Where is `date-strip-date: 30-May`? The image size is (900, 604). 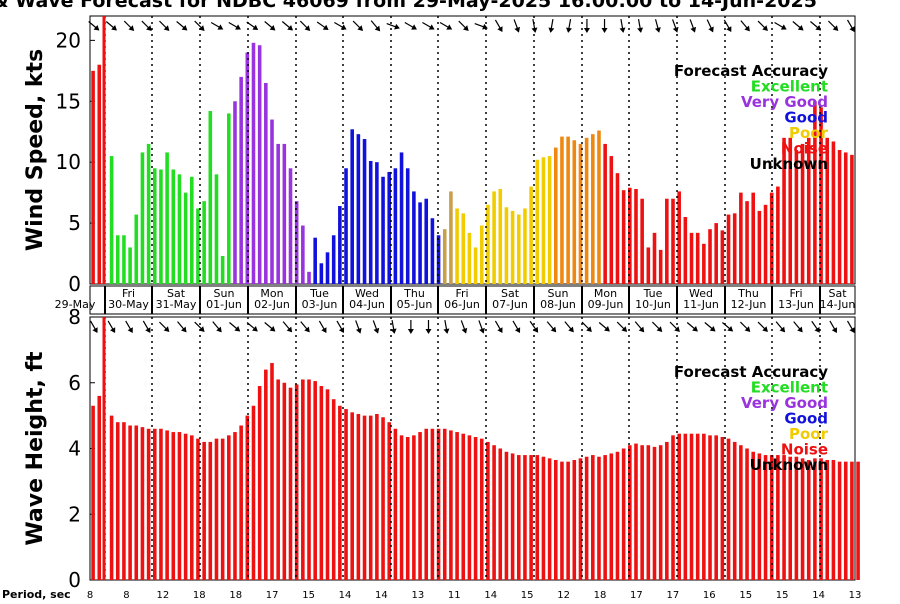 date-strip-date: 30-May is located at coordinates (128, 304).